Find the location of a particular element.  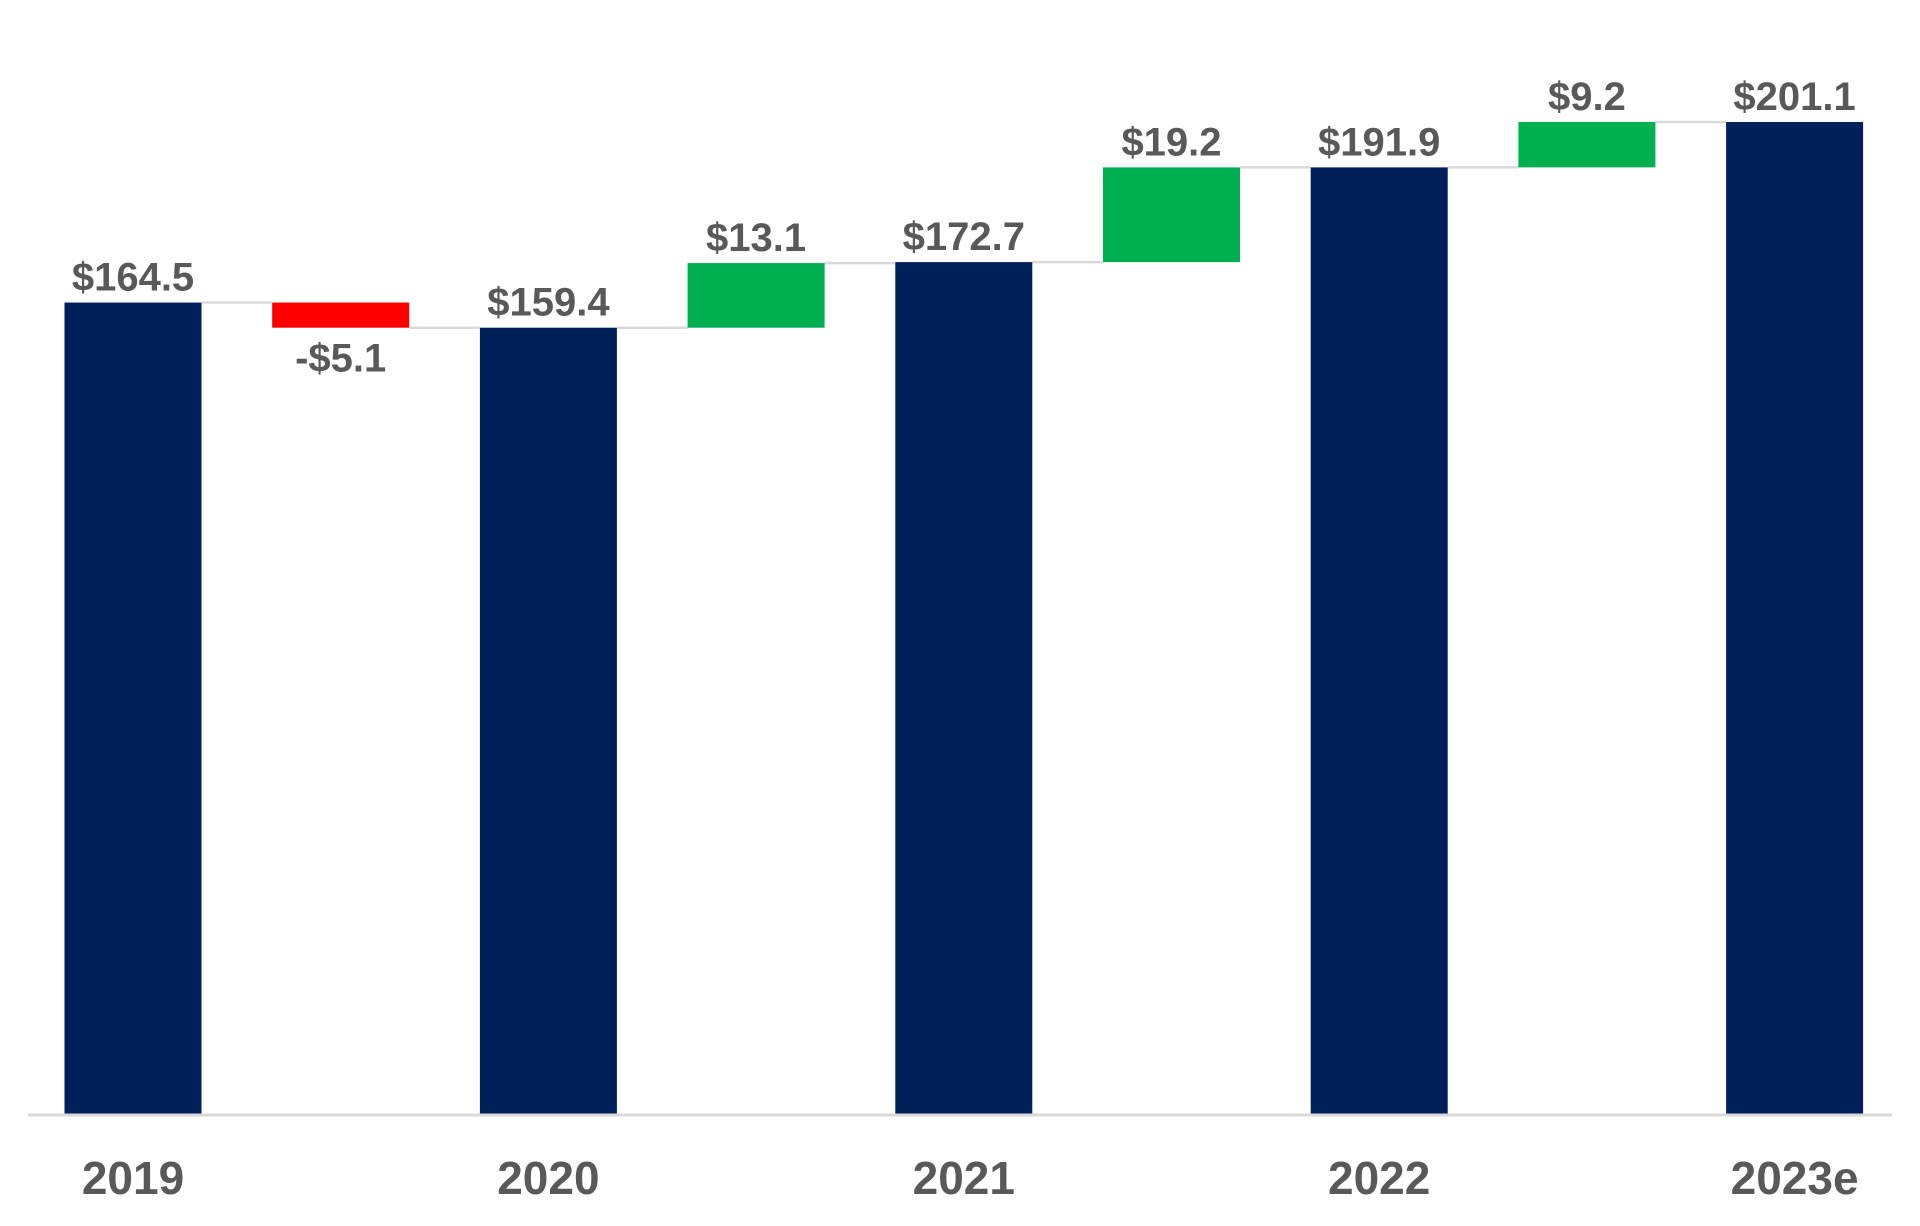

value-label: -$5.1 is located at coordinates (340, 359).